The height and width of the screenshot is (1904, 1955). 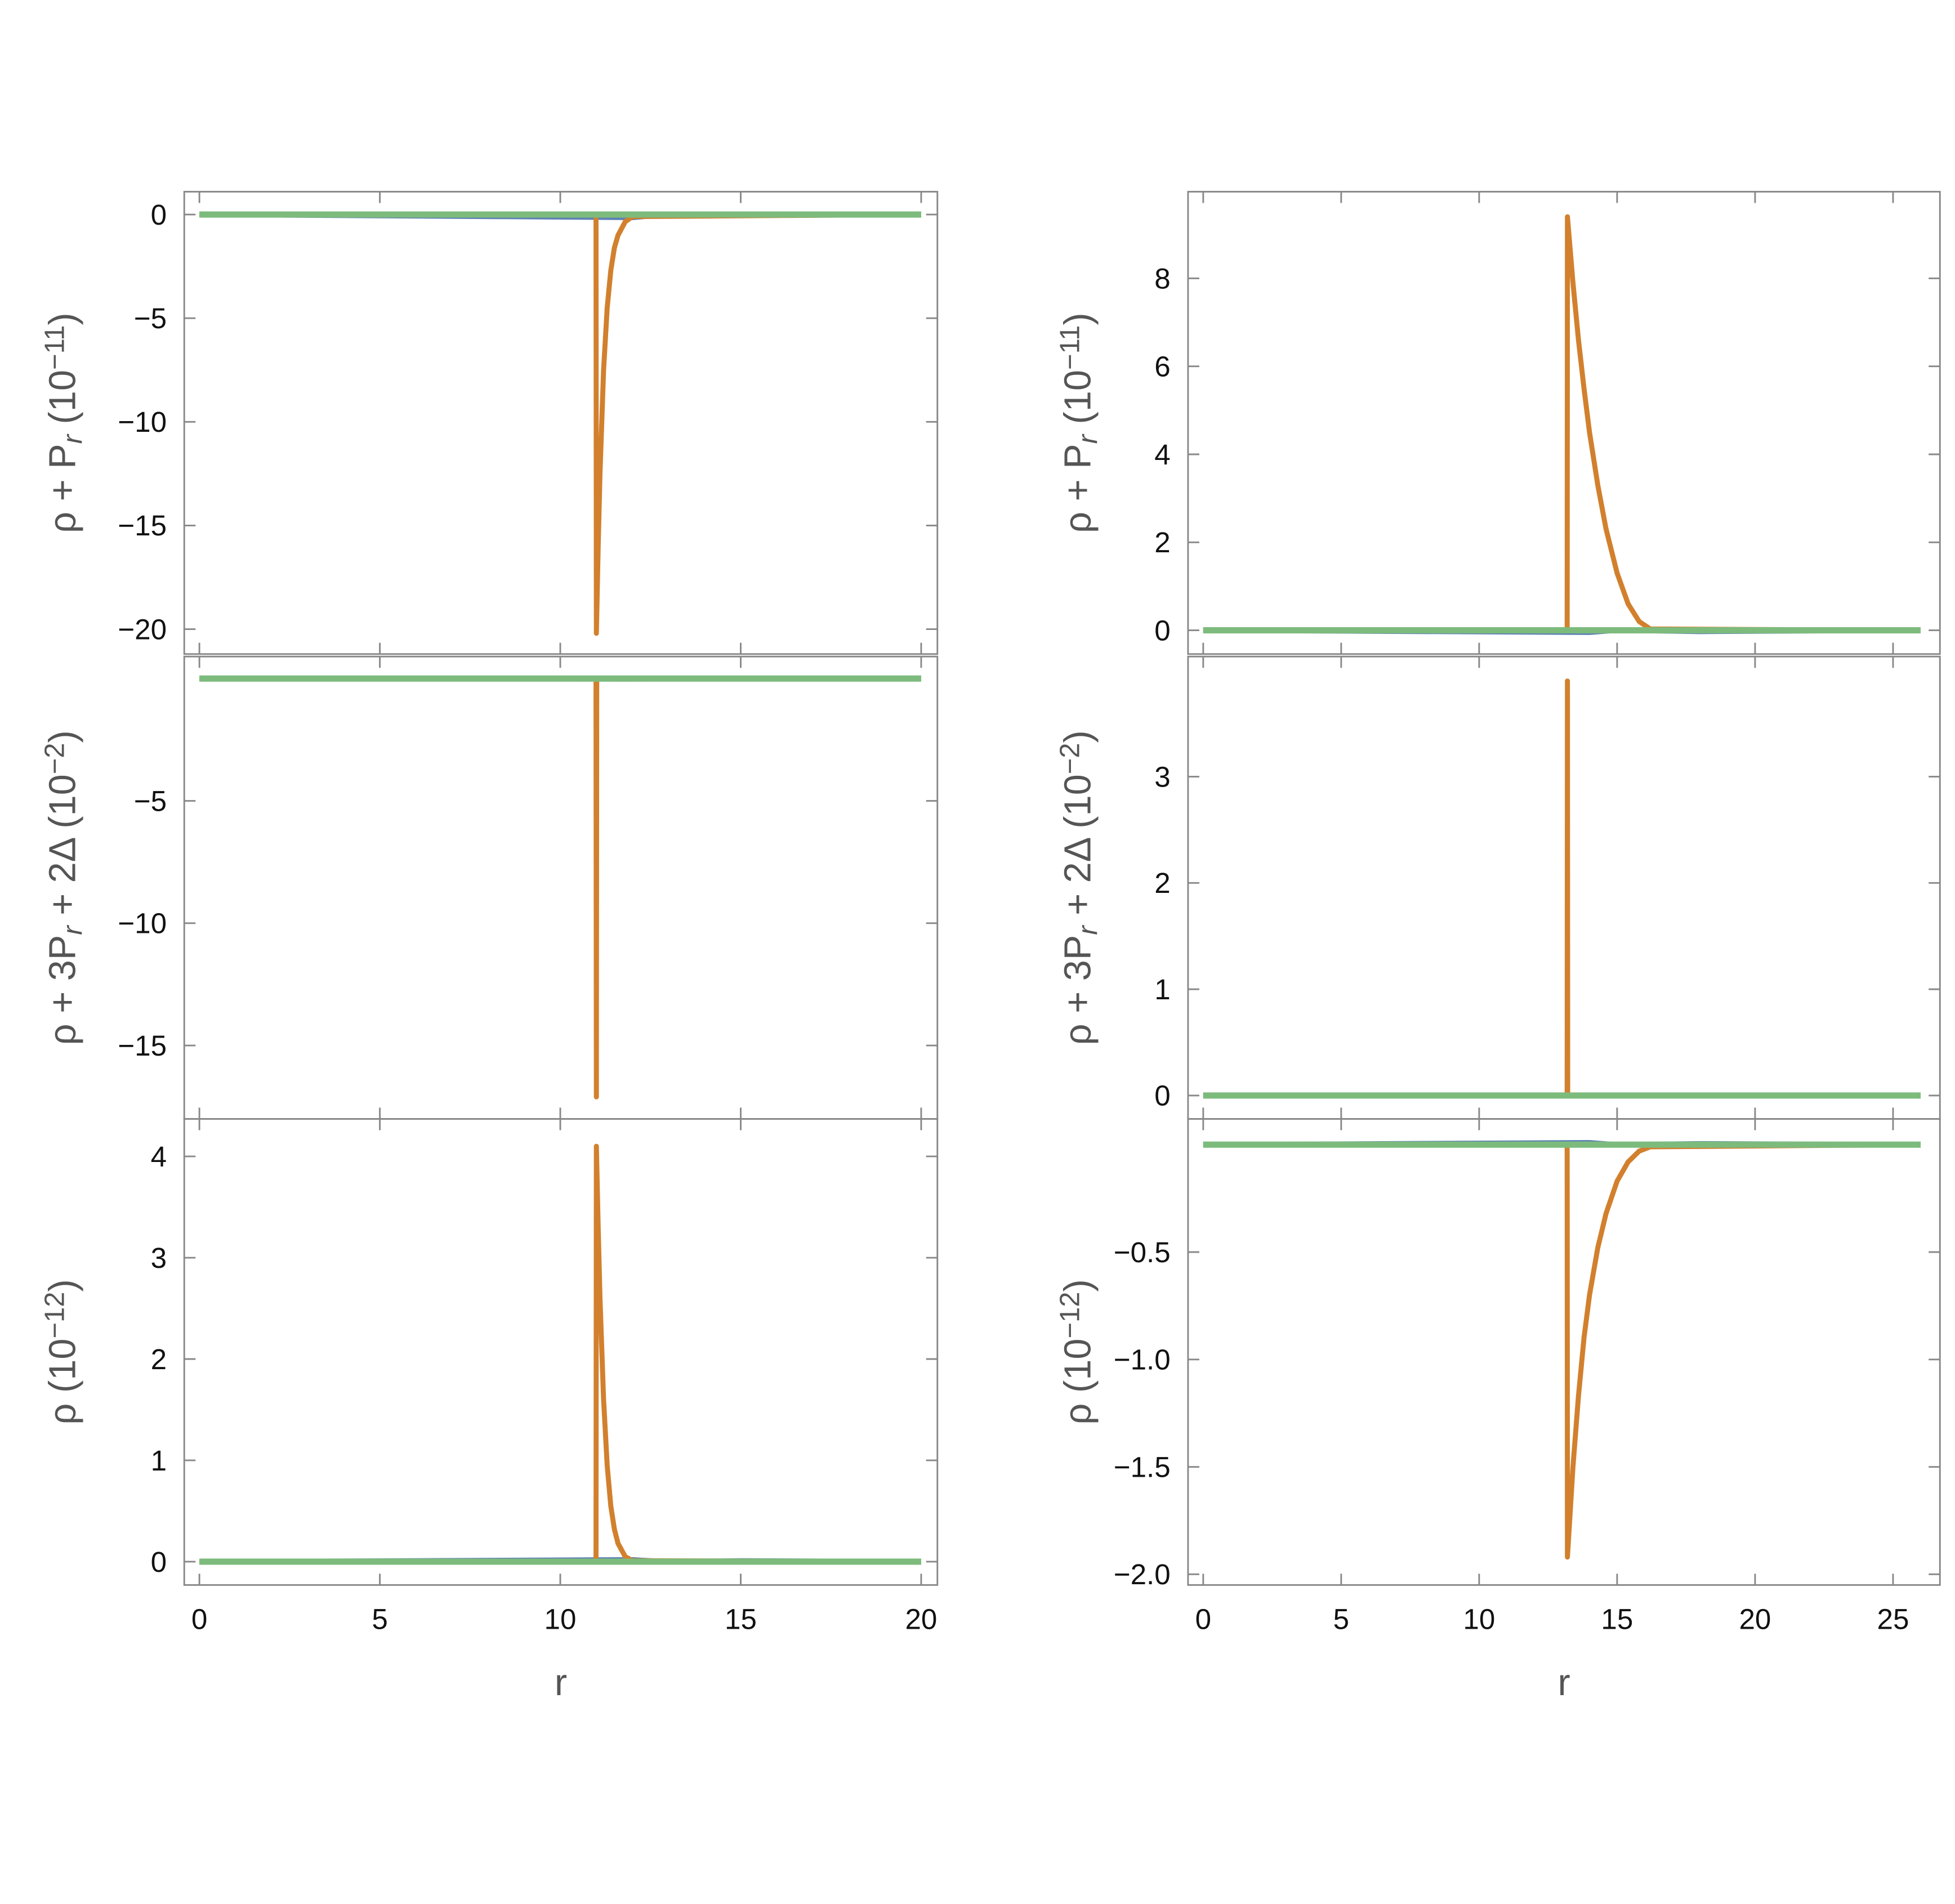 I want to click on panel: −5 −10 −15 ρ + 3Pr + 2Δ (10−2), so click(x=489, y=887).